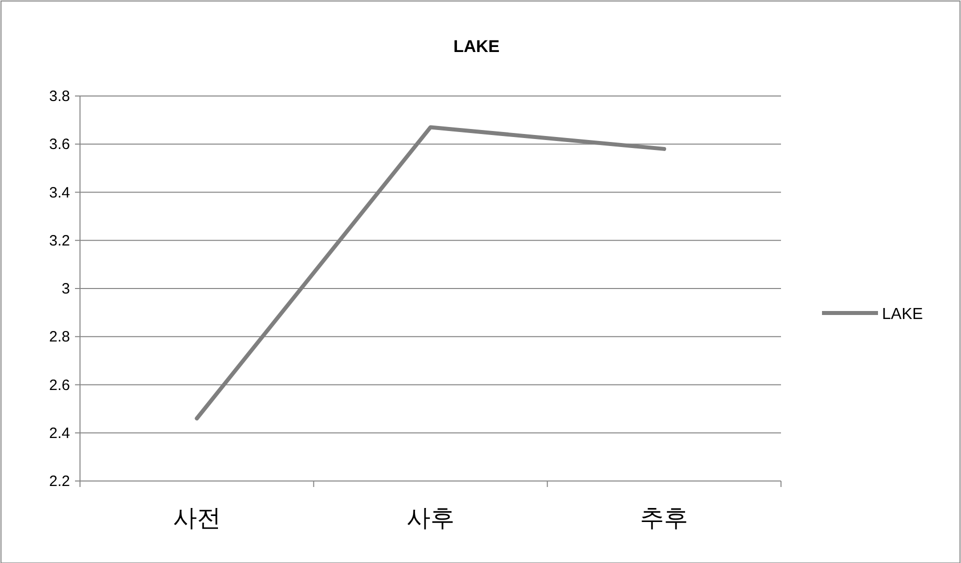 This screenshot has height=563, width=961. Describe the element at coordinates (59, 241) in the screenshot. I see `y-tick-label: 3.2` at that location.